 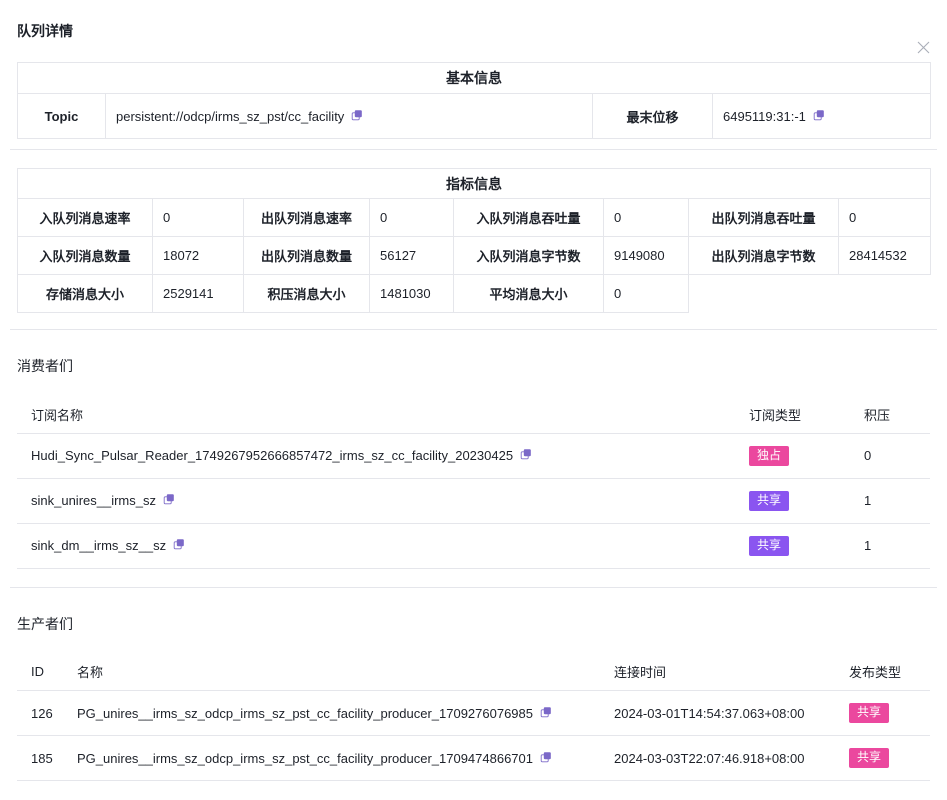 I want to click on metrics-header: 指标信息, so click(x=474, y=183).